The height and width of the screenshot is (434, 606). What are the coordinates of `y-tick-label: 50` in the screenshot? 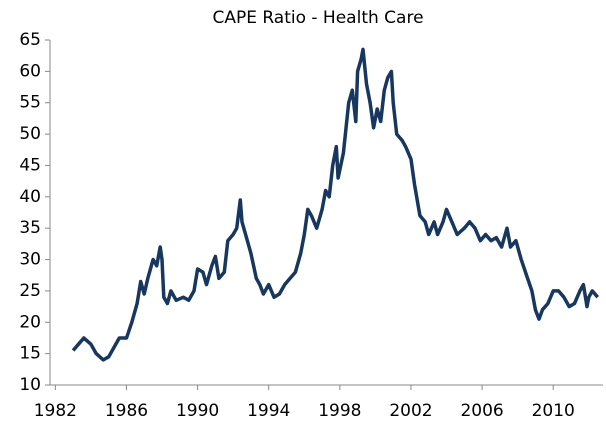 It's located at (30, 134).